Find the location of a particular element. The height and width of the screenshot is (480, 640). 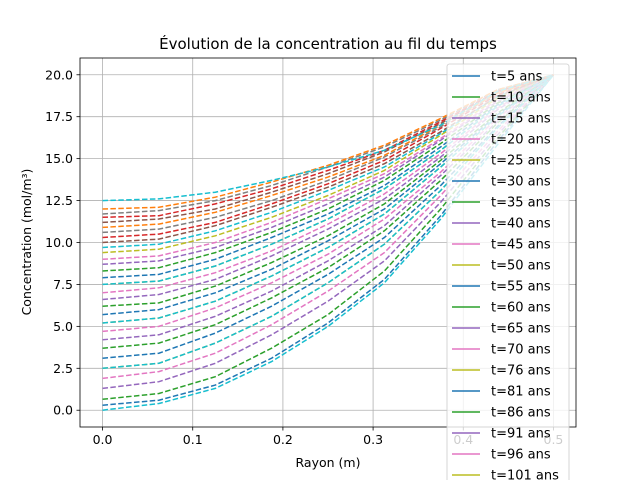

y-tick-label: 7.5 is located at coordinates (63, 284).